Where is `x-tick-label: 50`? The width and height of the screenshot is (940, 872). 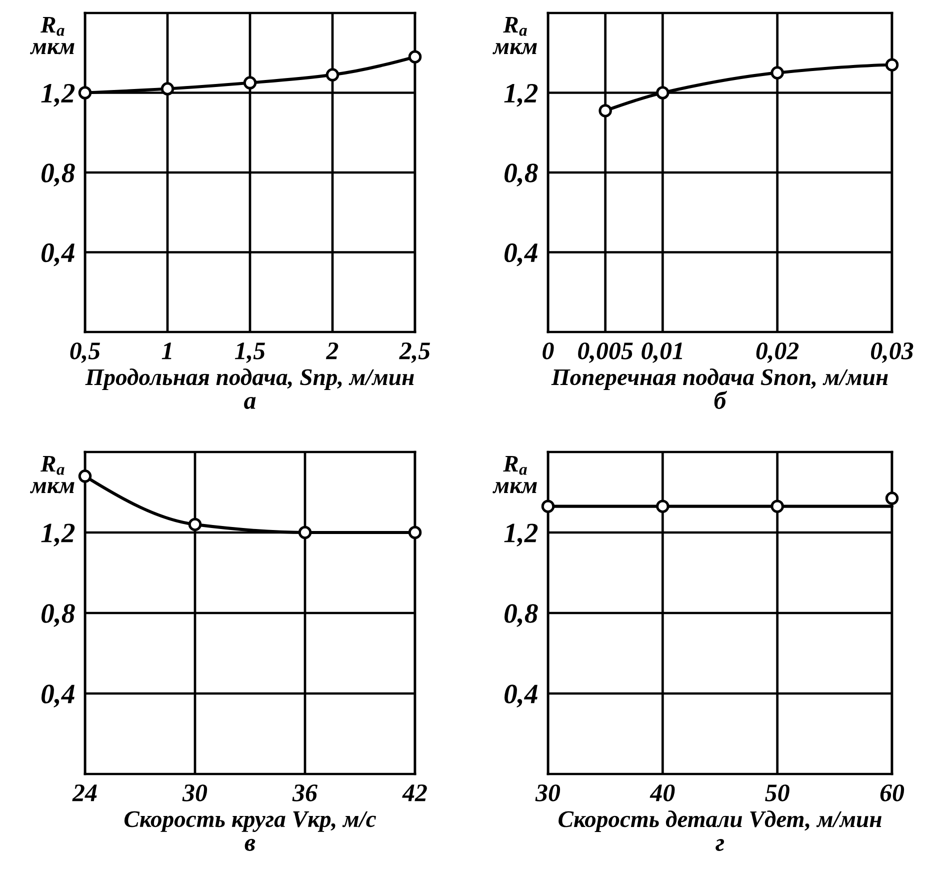
x-tick-label: 50 is located at coordinates (777, 793).